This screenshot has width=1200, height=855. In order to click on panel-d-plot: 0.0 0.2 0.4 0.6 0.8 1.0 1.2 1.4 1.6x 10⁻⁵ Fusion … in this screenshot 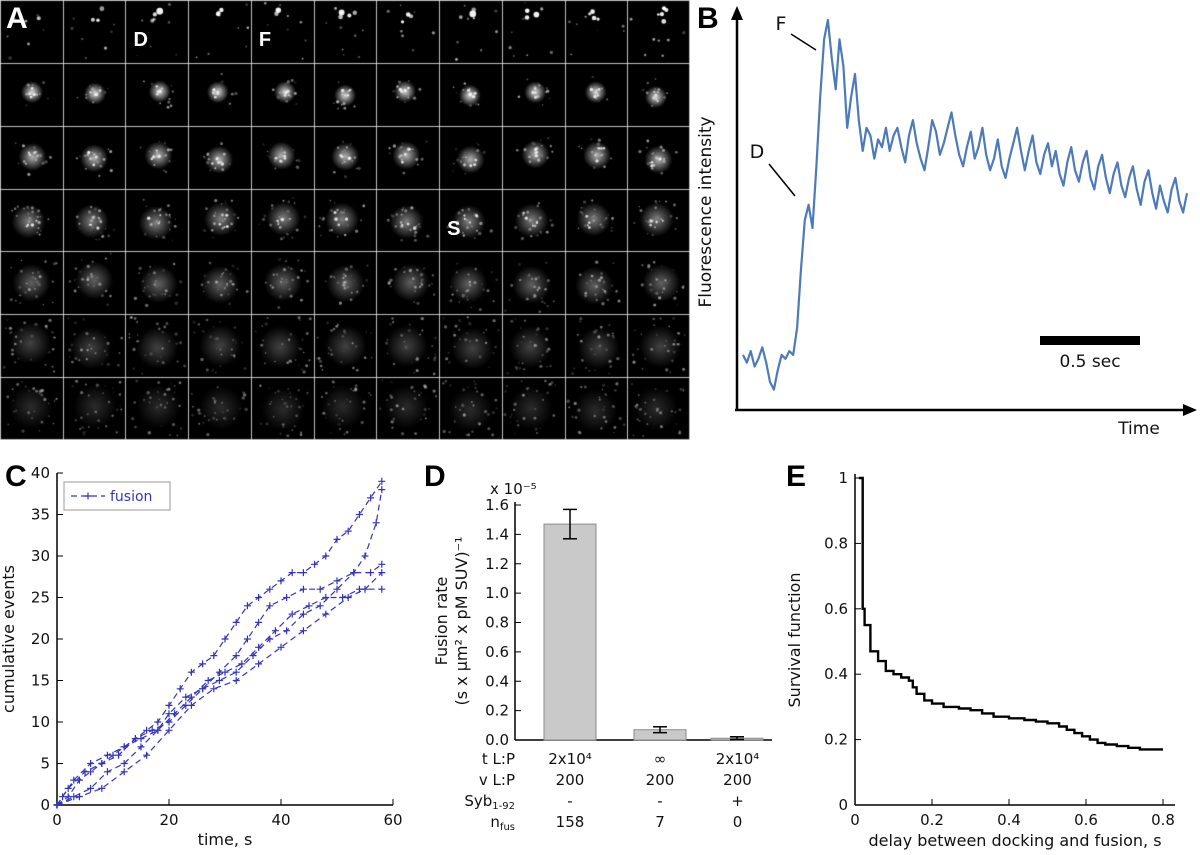, I will do `click(602, 614)`.